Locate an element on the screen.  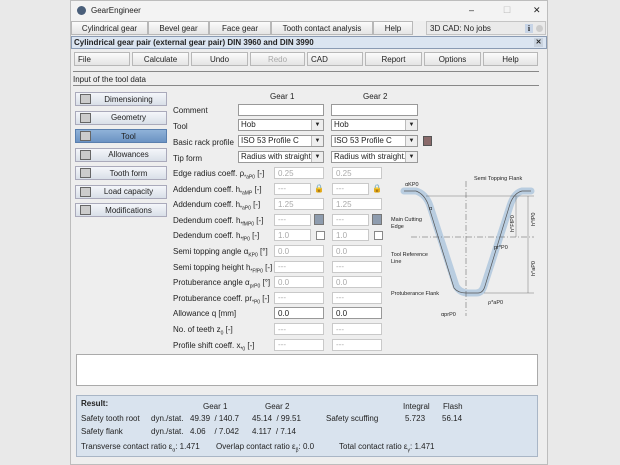
undo-button: Undo is located at coordinates (219, 59).